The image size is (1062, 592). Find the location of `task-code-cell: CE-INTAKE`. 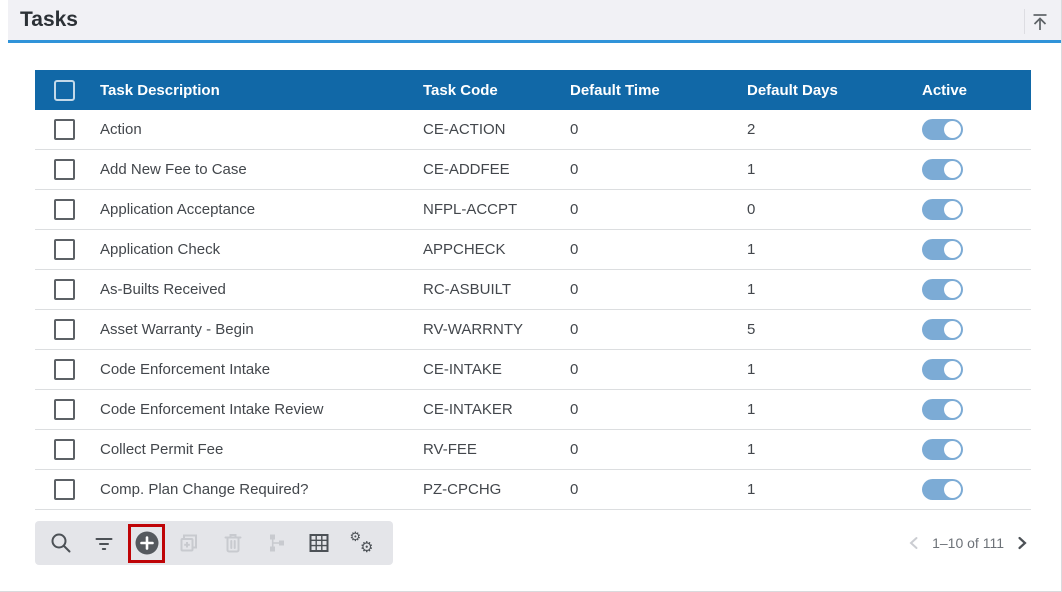

task-code-cell: CE-INTAKE is located at coordinates (462, 369).